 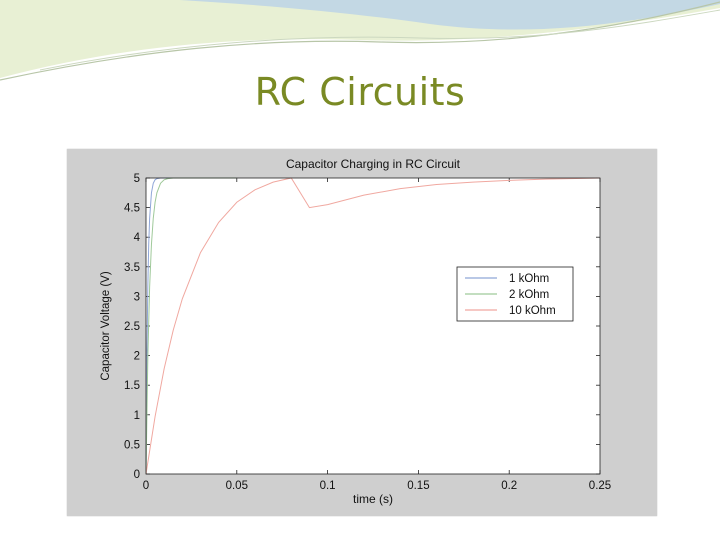 I want to click on y-tick-label: 2, so click(x=137, y=357).